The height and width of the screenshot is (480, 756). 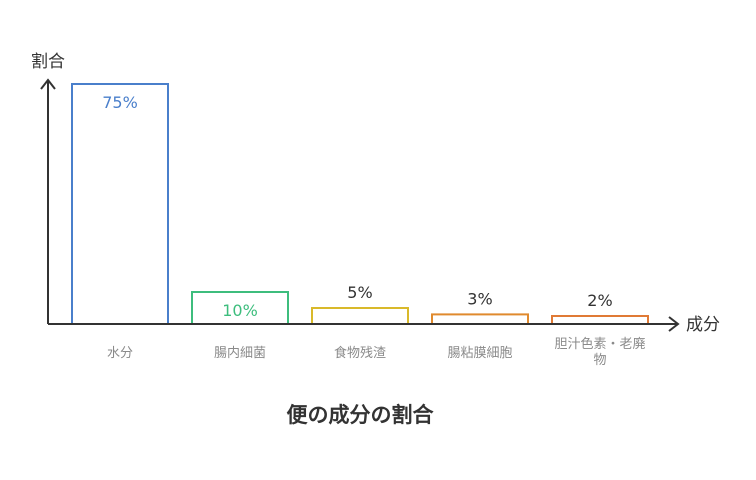 I want to click on chart-title: 便の成分の割合, so click(x=361, y=415).